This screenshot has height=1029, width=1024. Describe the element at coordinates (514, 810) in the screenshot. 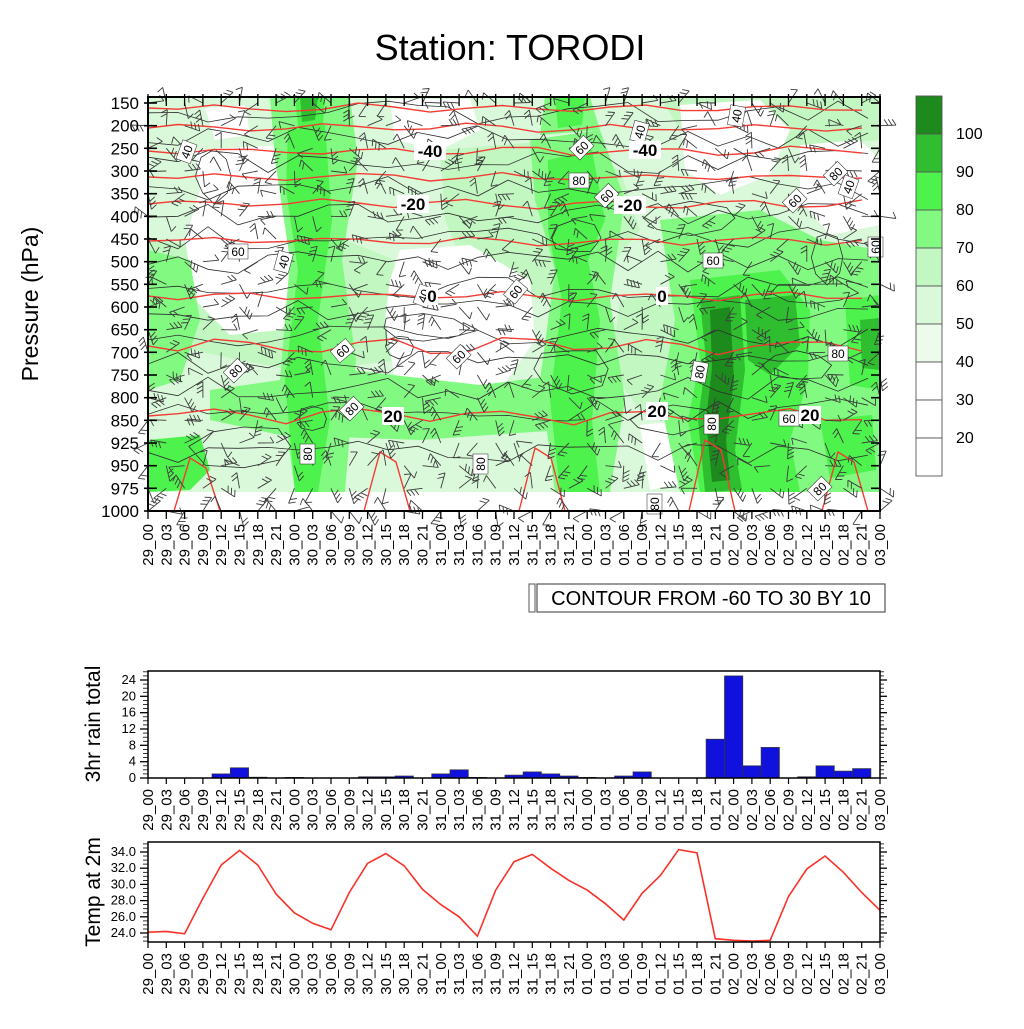

I see `x-tick-label: 31_12` at that location.